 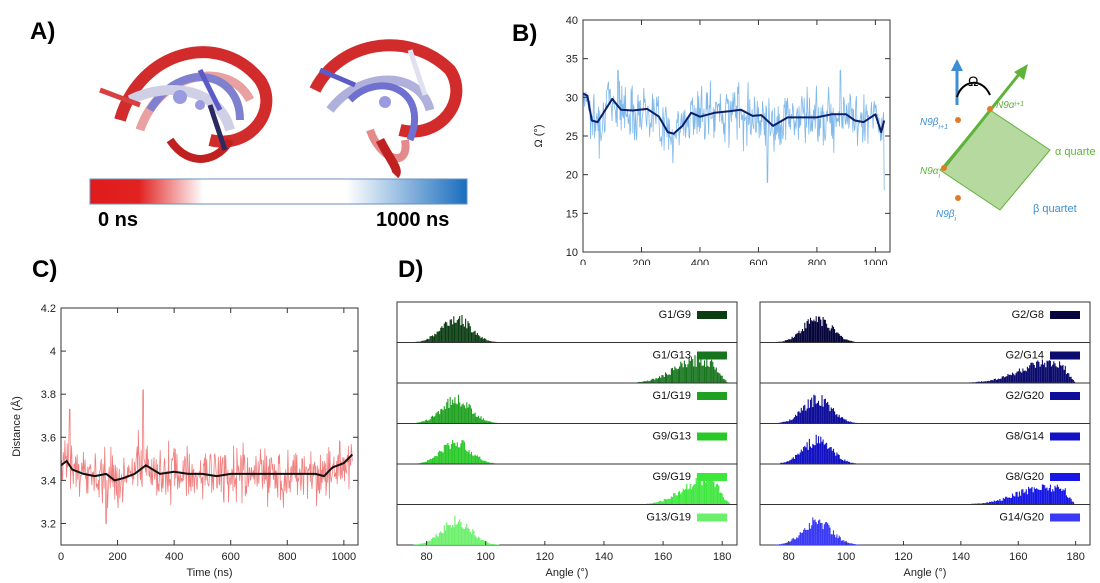 I want to click on chart-d-right-series-label: G2/G14, so click(x=1024, y=356).